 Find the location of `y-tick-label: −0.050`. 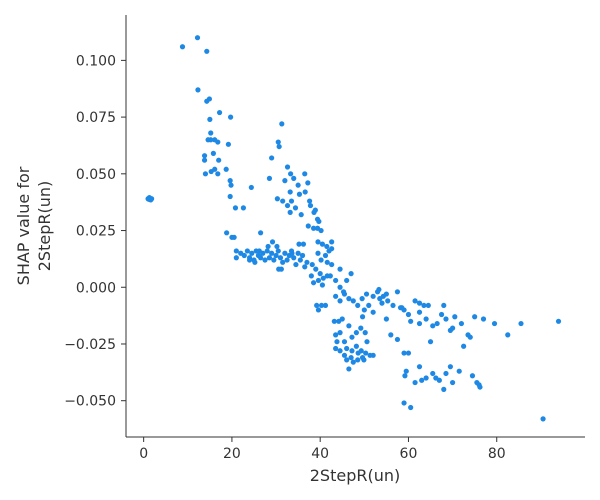

y-tick-label: −0.050 is located at coordinates (90, 402).